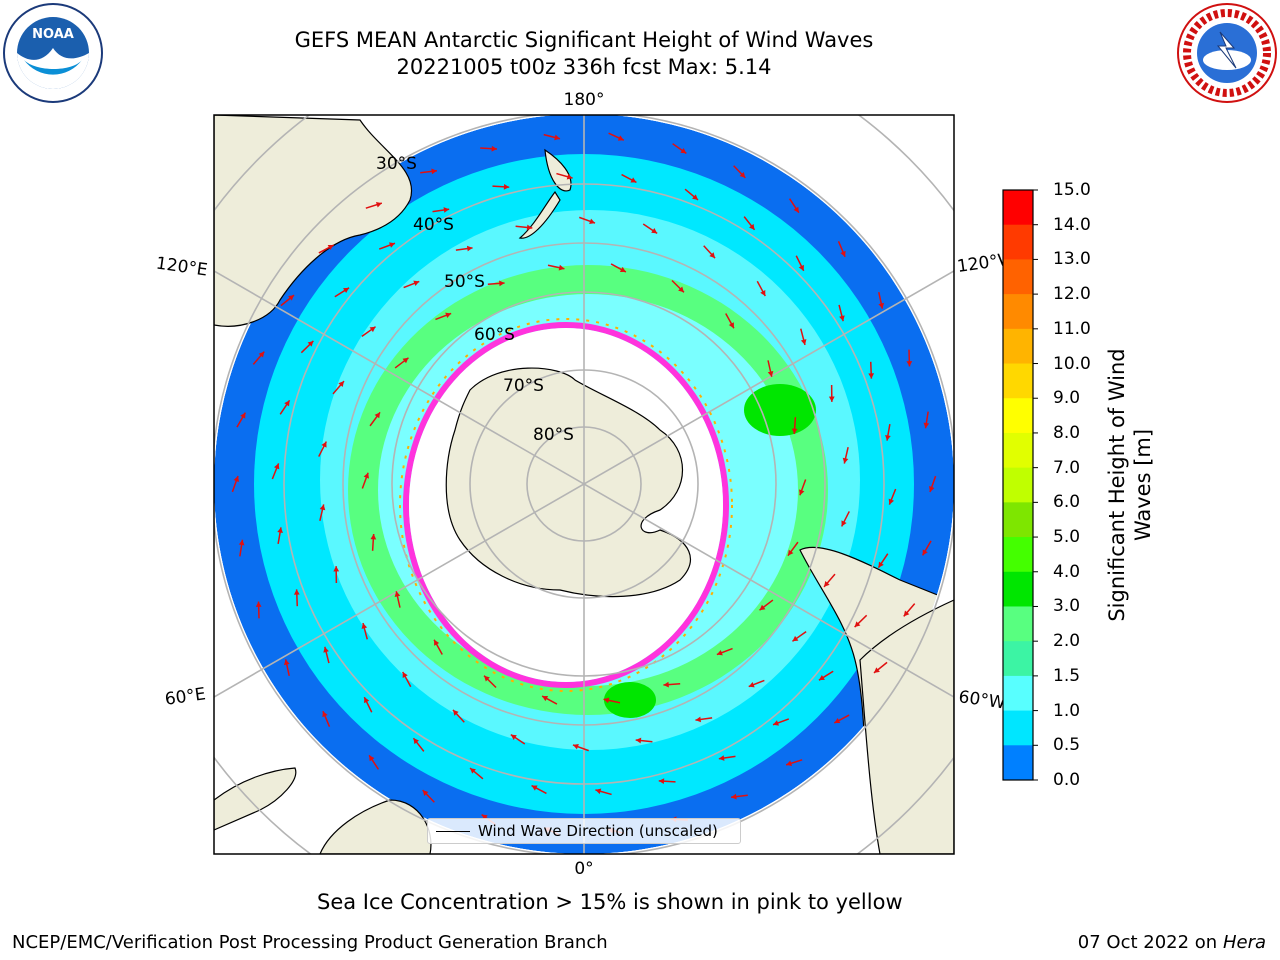  Describe the element at coordinates (453, 831) in the screenshot. I see `legend-line-icon` at that location.